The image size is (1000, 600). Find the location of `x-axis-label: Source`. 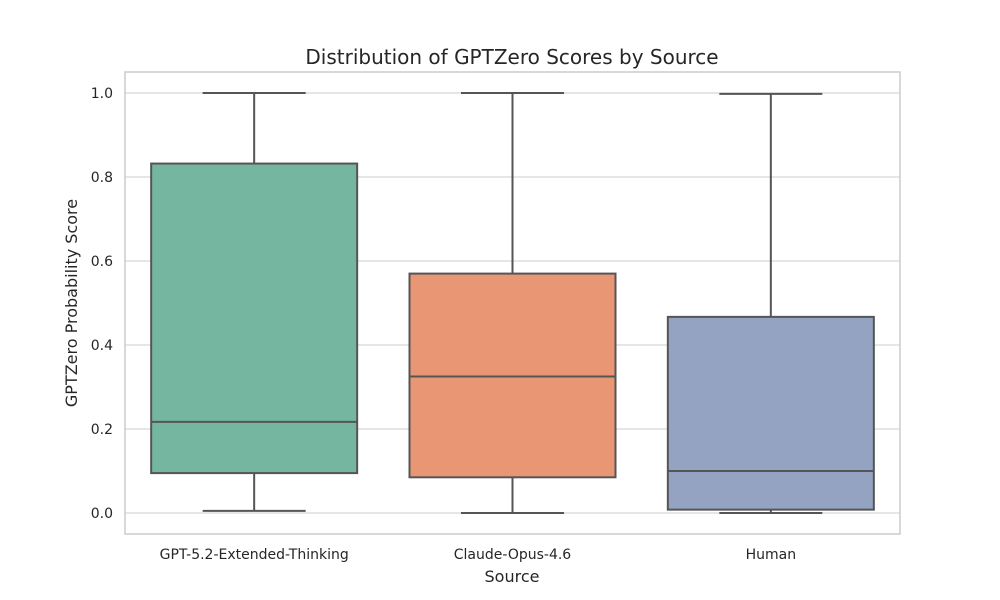

x-axis-label: Source is located at coordinates (512, 576).